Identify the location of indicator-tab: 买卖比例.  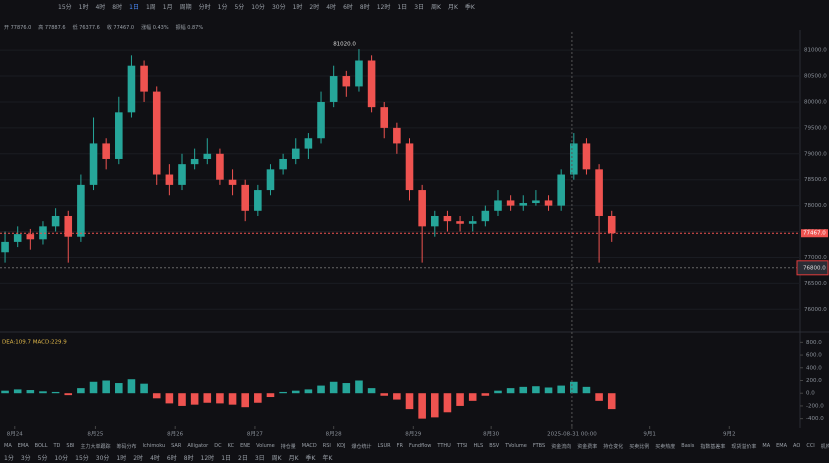
(639, 446).